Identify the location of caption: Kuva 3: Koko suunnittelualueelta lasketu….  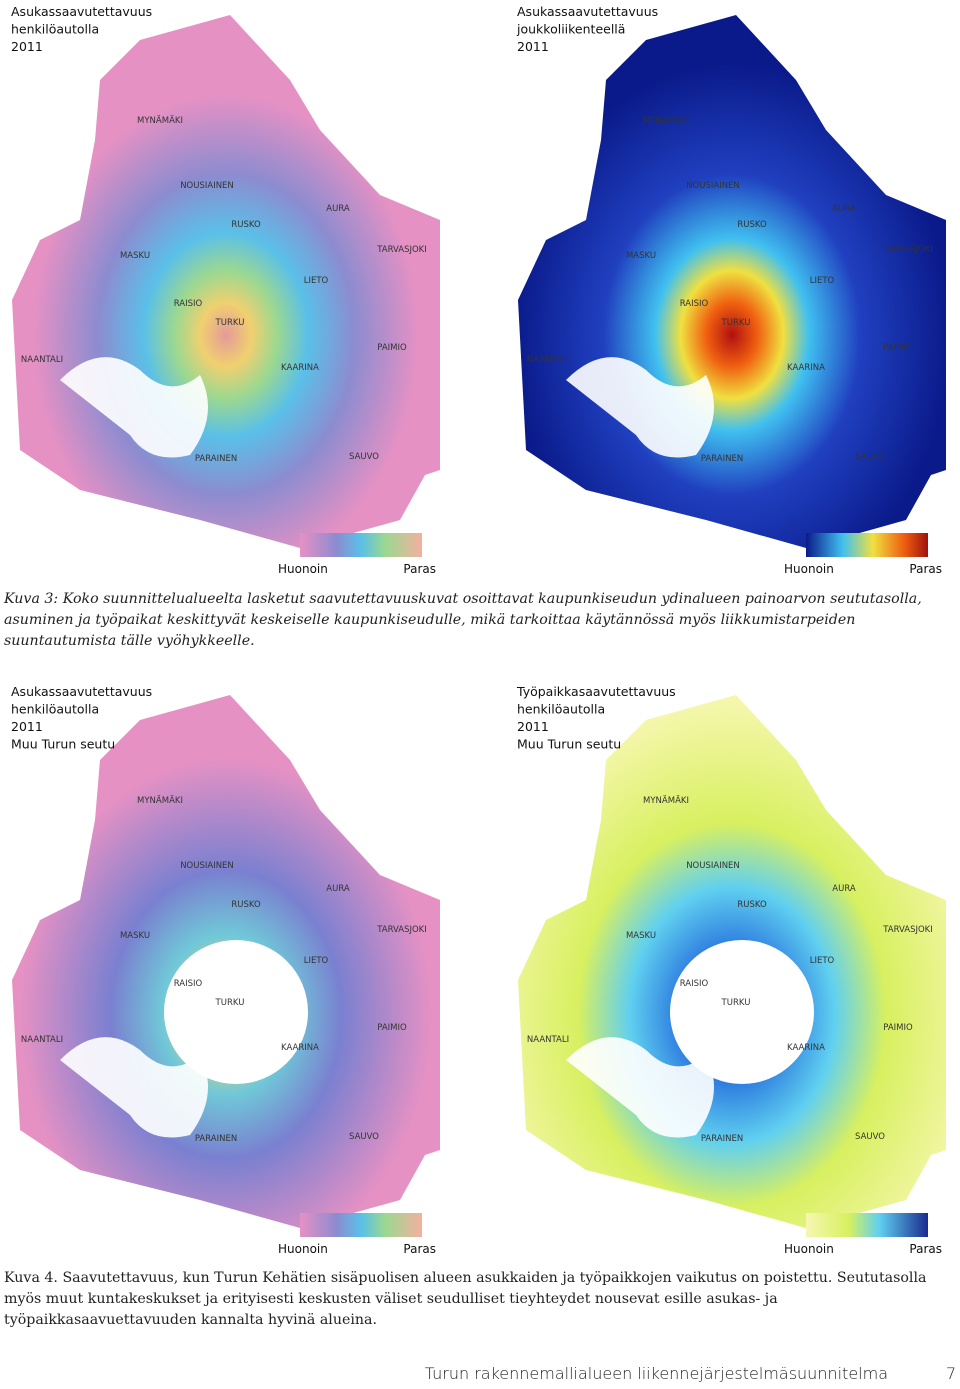
(463, 620).